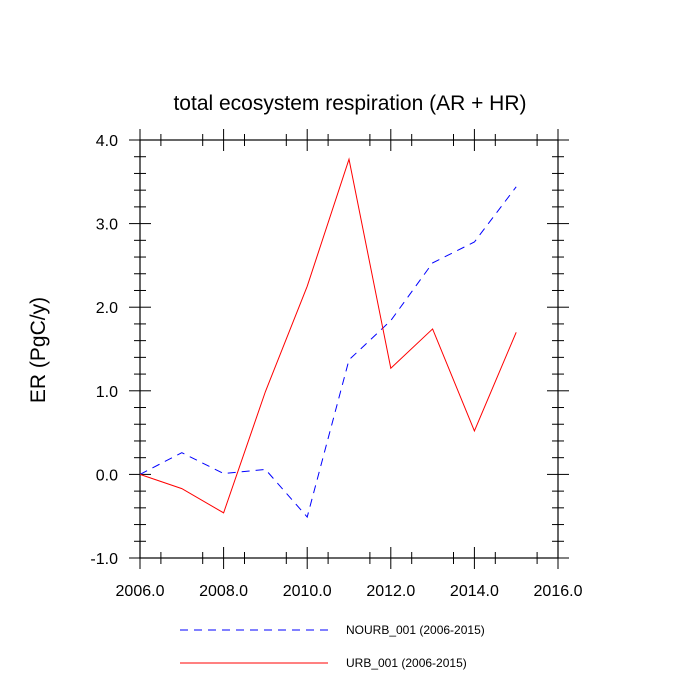 Image resolution: width=700 pixels, height=700 pixels. What do you see at coordinates (107, 225) in the screenshot?
I see `y-tick-label: 3.0` at bounding box center [107, 225].